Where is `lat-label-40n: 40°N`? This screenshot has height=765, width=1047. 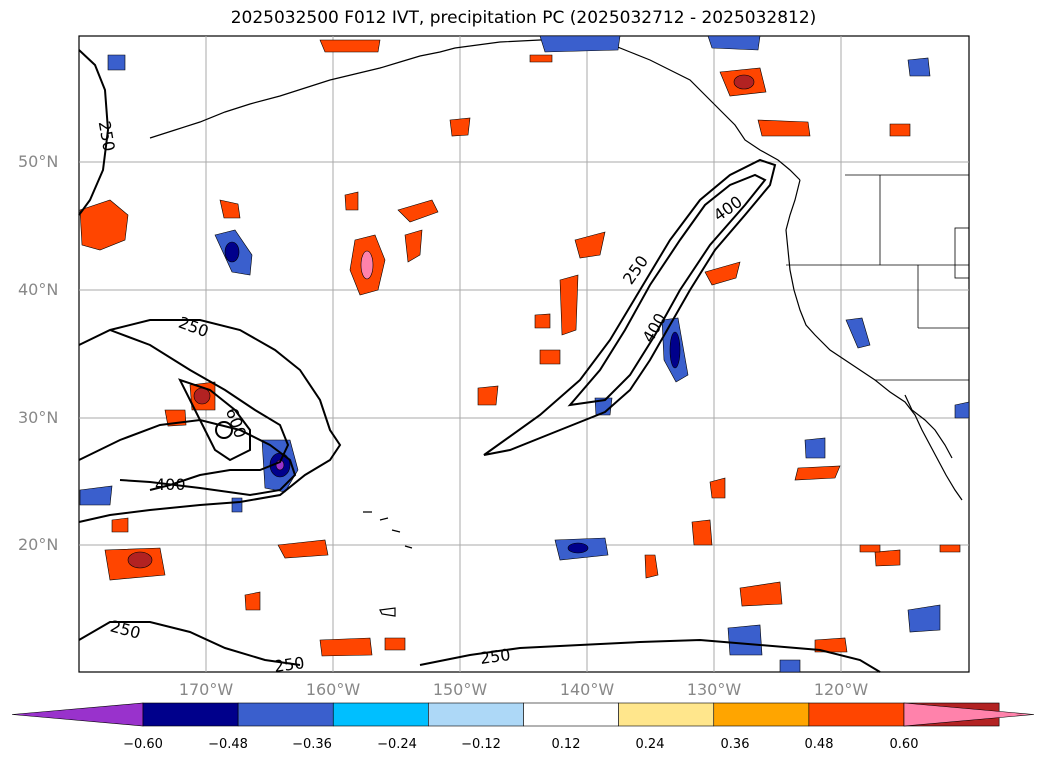
lat-label-40n: 40°N is located at coordinates (38, 289).